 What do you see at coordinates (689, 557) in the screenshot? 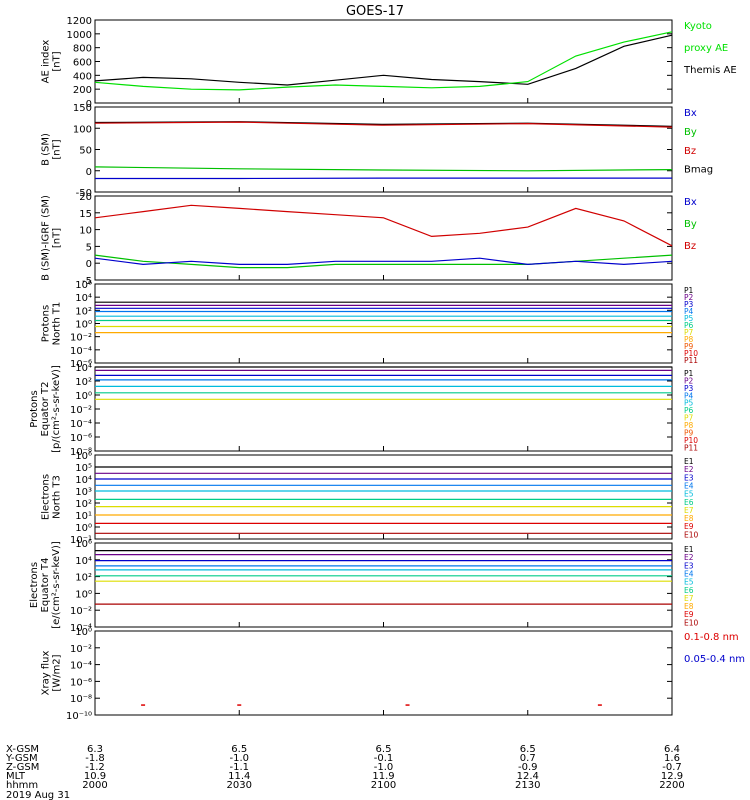
I see `legend-entry: E2` at bounding box center [689, 557].